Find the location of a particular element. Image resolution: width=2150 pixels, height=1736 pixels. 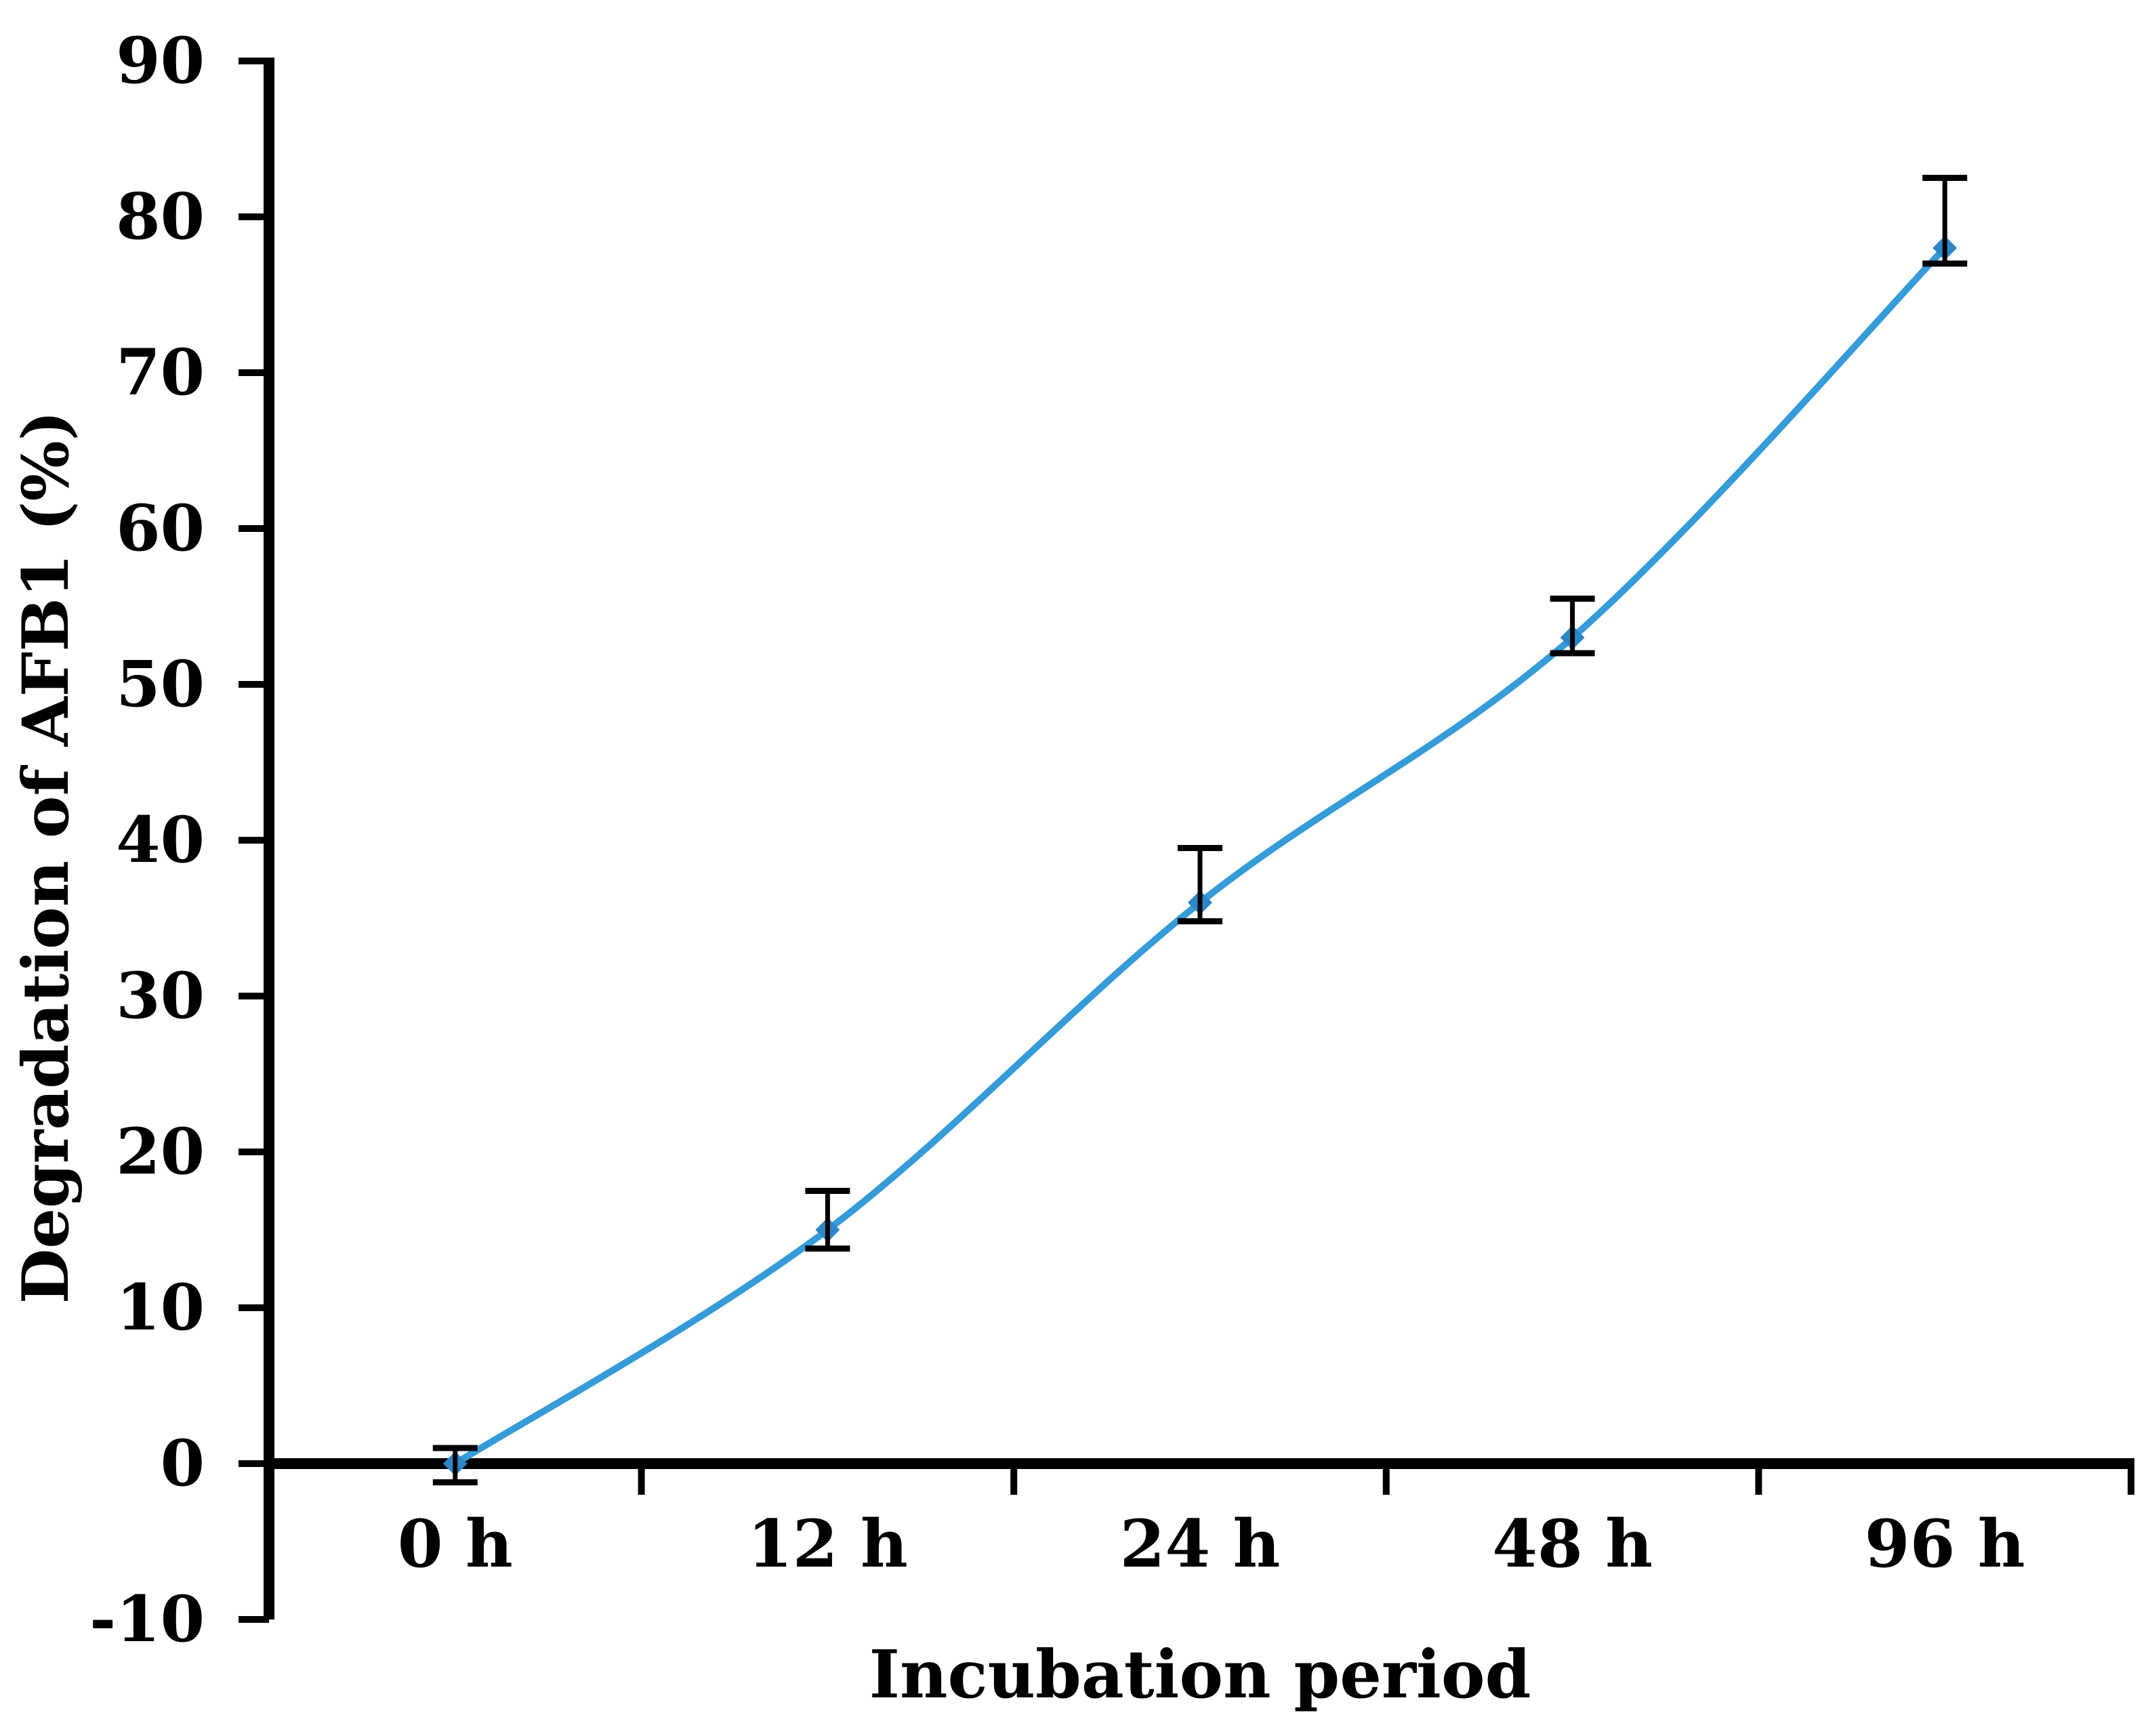

x-category-label: 0 h is located at coordinates (455, 1544).